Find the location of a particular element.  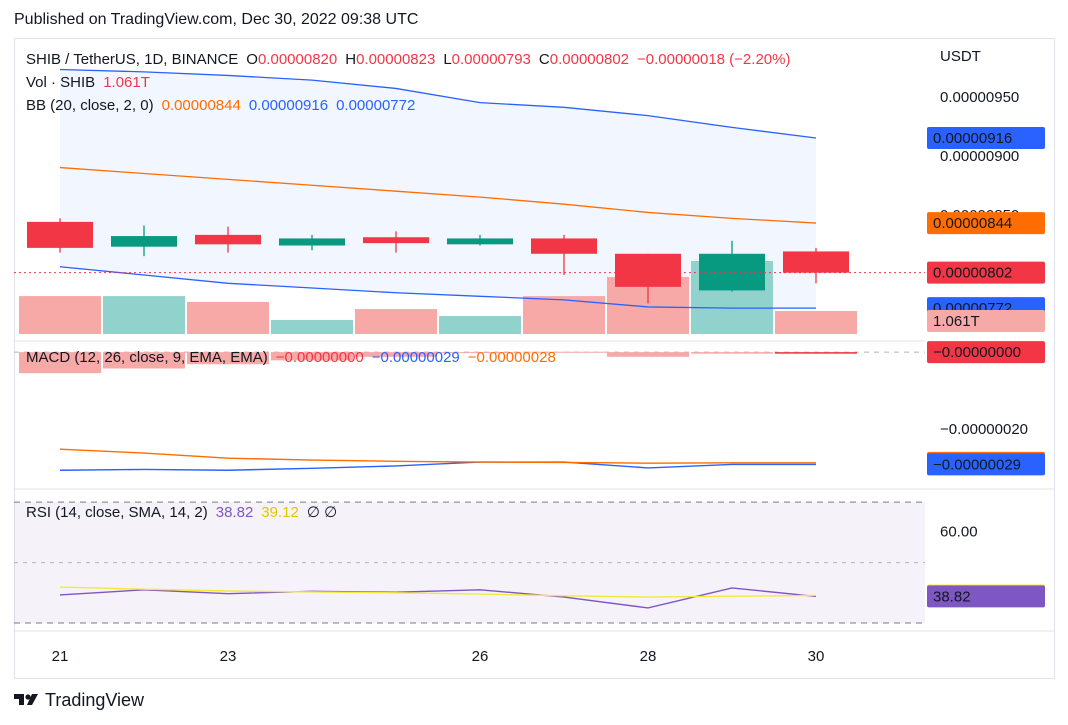

indicator-title: RSI (14, close, SMA, 14, 2) is located at coordinates (117, 512).